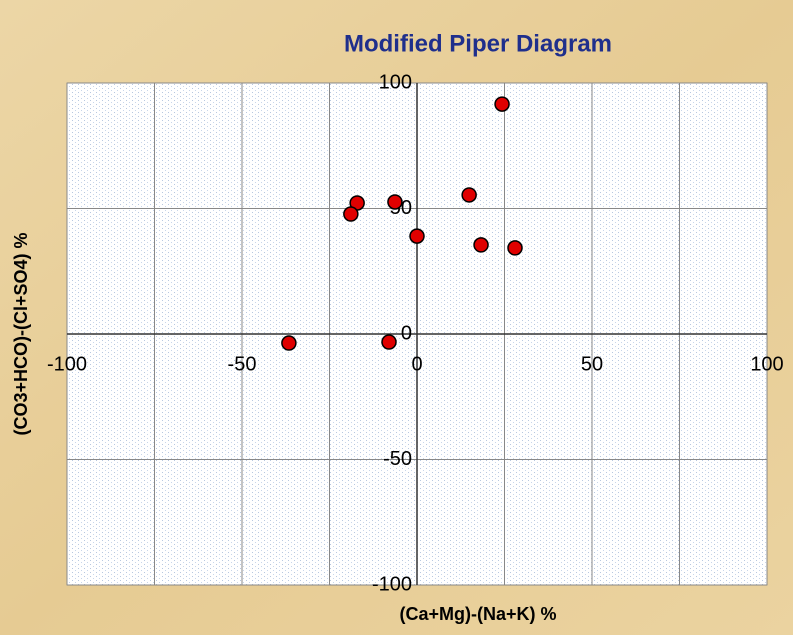 The height and width of the screenshot is (640, 793). Describe the element at coordinates (592, 364) in the screenshot. I see `x-tick-label: 50` at that location.